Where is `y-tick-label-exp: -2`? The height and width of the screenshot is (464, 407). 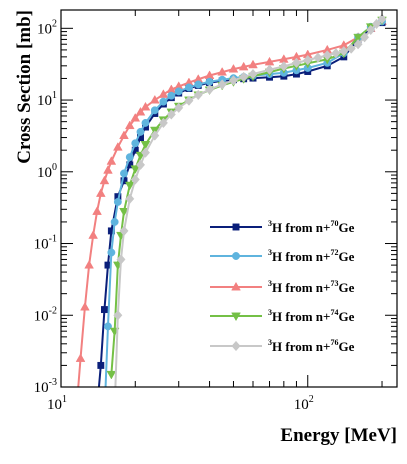
y-tick-label-exp: -2 is located at coordinates (53, 310).